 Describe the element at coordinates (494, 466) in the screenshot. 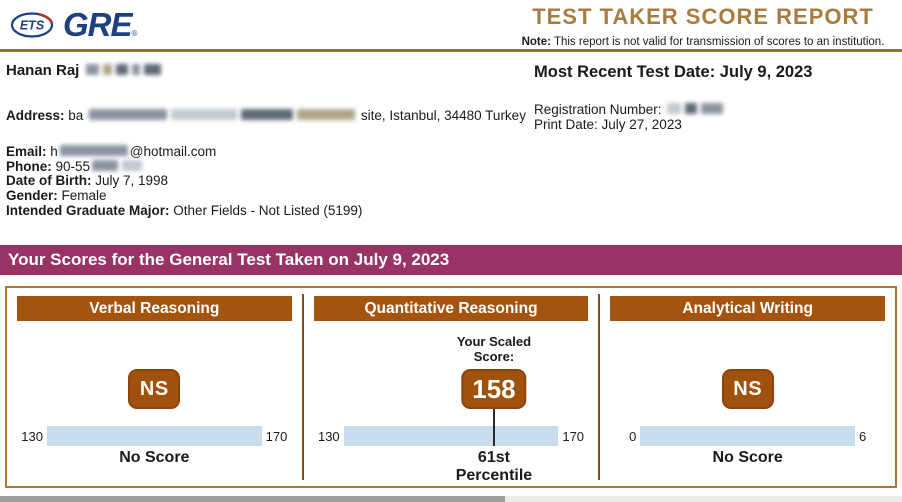

I see `quantitative-percentile-caption: 61st Percentile` at that location.